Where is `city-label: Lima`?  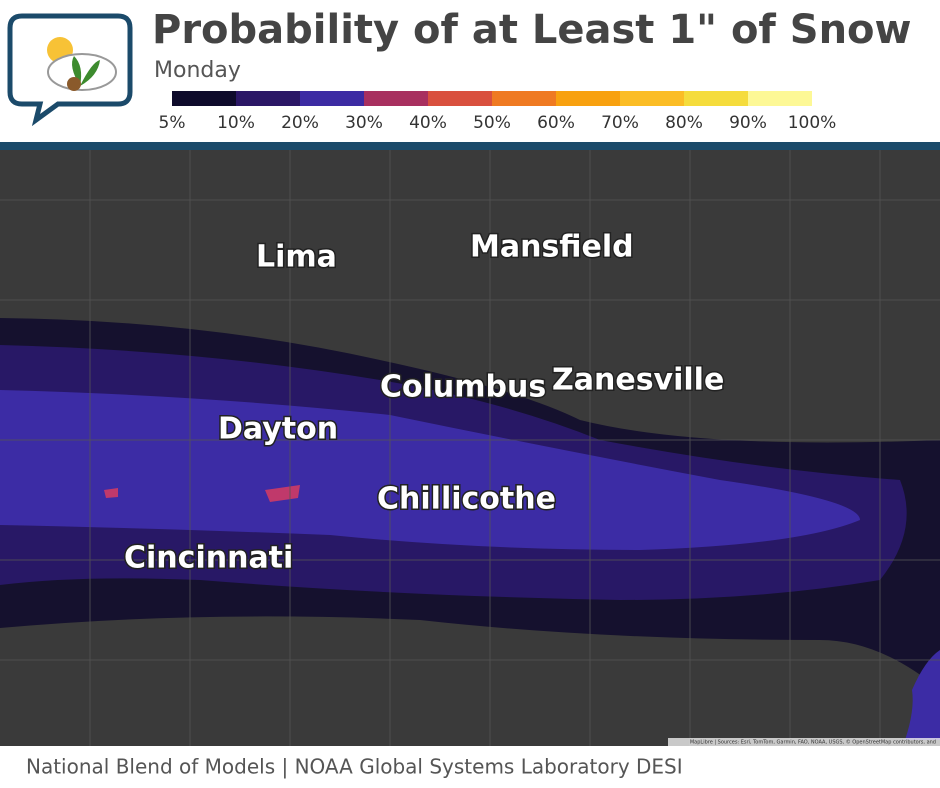 city-label: Lima is located at coordinates (296, 257).